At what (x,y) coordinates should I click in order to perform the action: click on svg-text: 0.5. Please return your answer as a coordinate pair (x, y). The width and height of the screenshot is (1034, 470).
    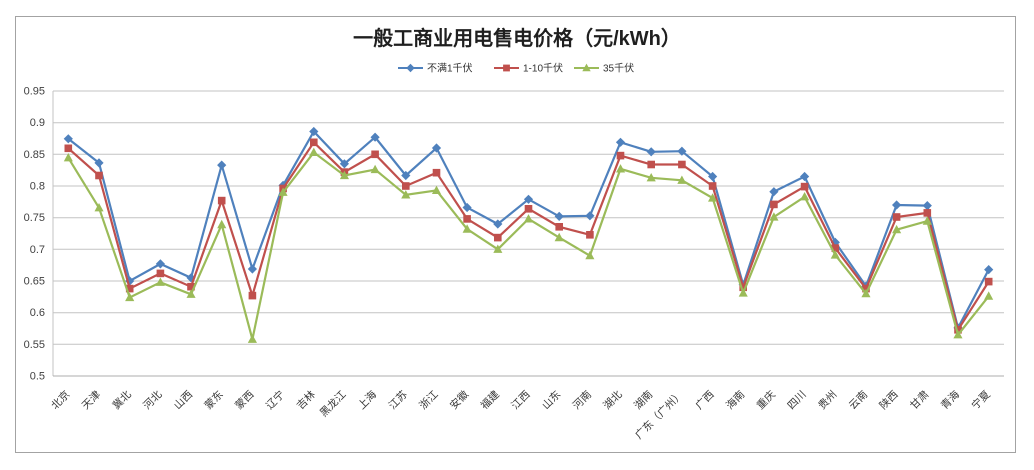
    Looking at the image, I should click on (37, 377).